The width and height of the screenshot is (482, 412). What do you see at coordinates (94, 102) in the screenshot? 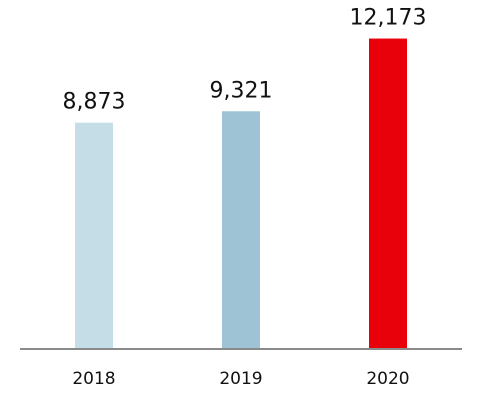
I see `value-label-2018: 8,873` at bounding box center [94, 102].